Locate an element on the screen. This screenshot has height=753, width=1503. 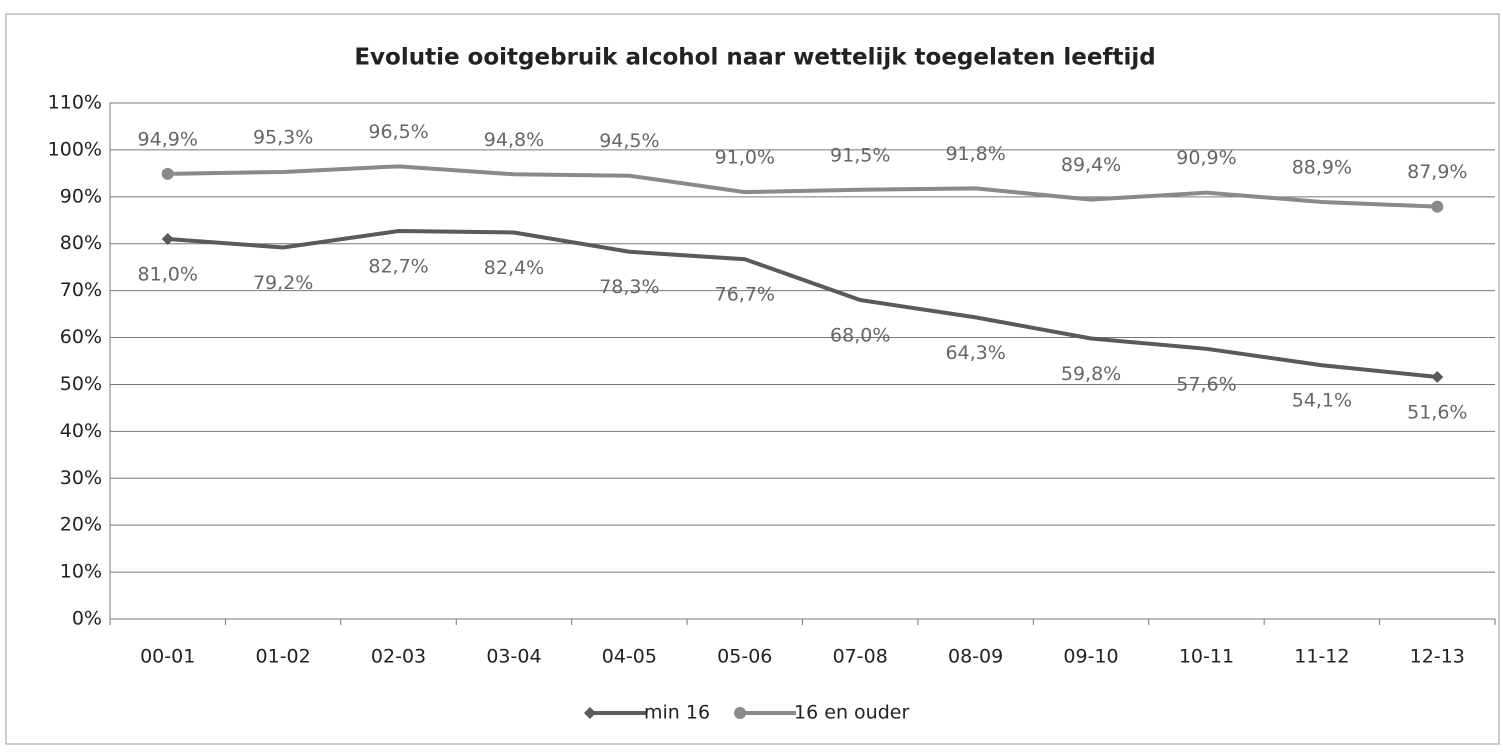
x-tick-label: 01-02 is located at coordinates (283, 657).